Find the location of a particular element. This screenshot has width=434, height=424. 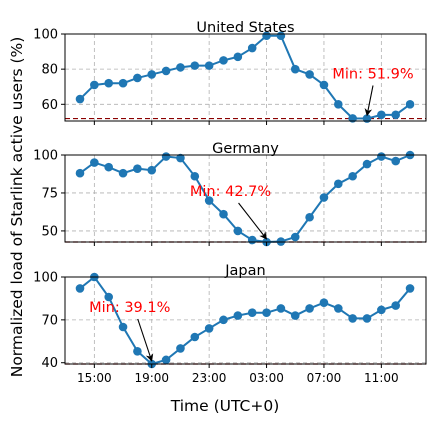

x-tick-label: 07:00 is located at coordinates (324, 378).